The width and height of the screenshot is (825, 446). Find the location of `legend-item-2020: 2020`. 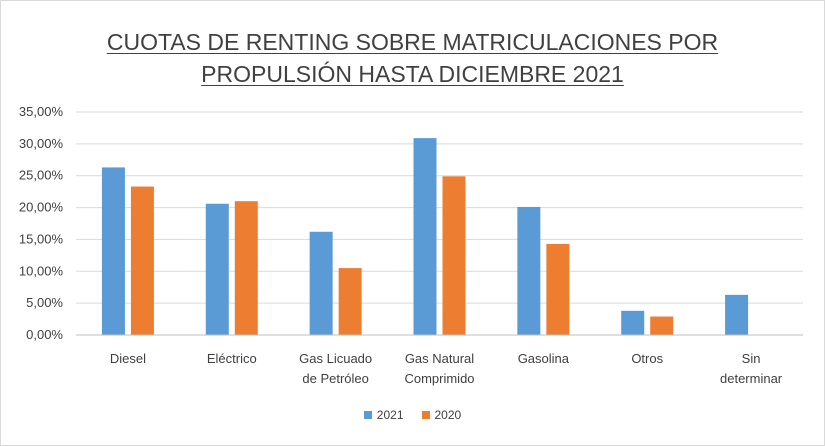

legend-item-2020: 2020 is located at coordinates (441, 415).